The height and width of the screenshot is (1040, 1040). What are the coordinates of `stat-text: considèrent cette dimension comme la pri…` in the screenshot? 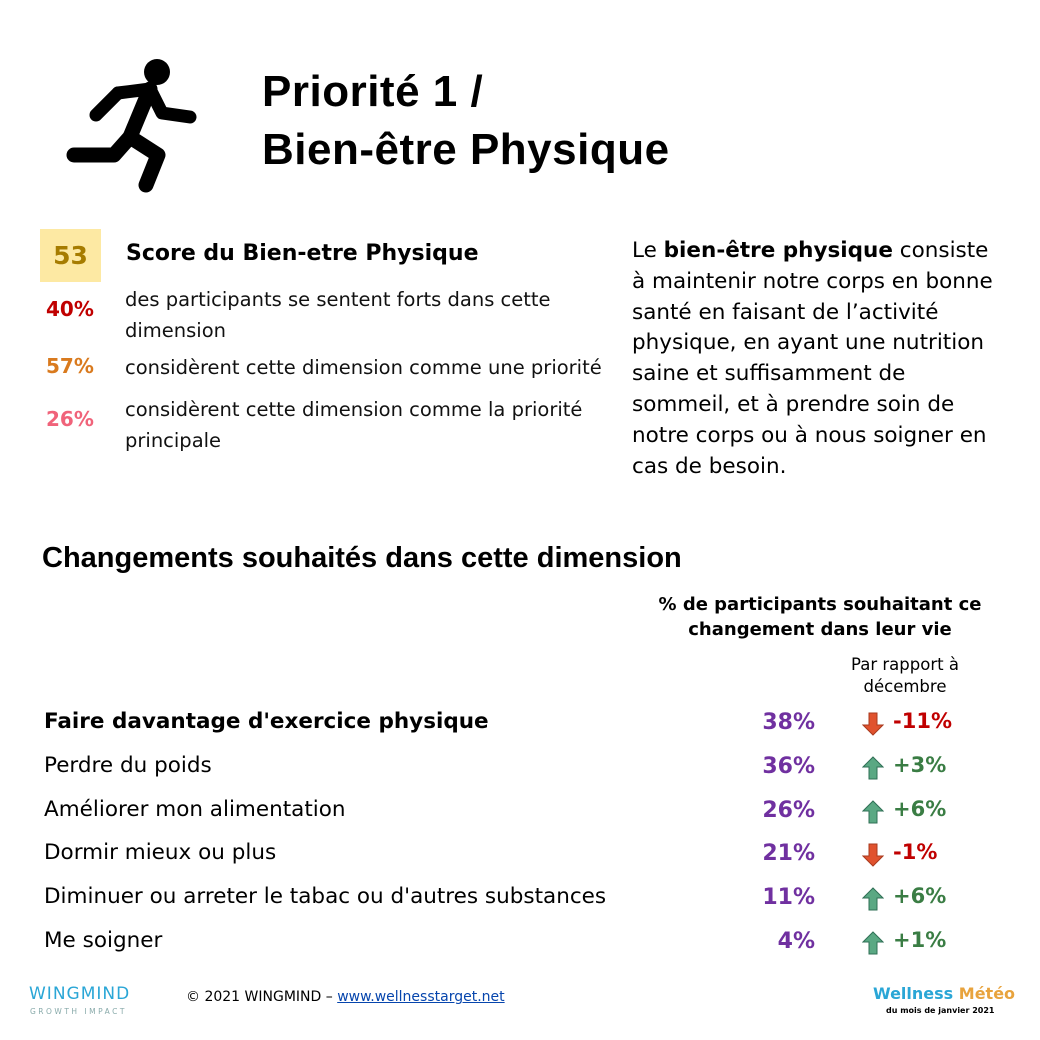 It's located at (354, 425).